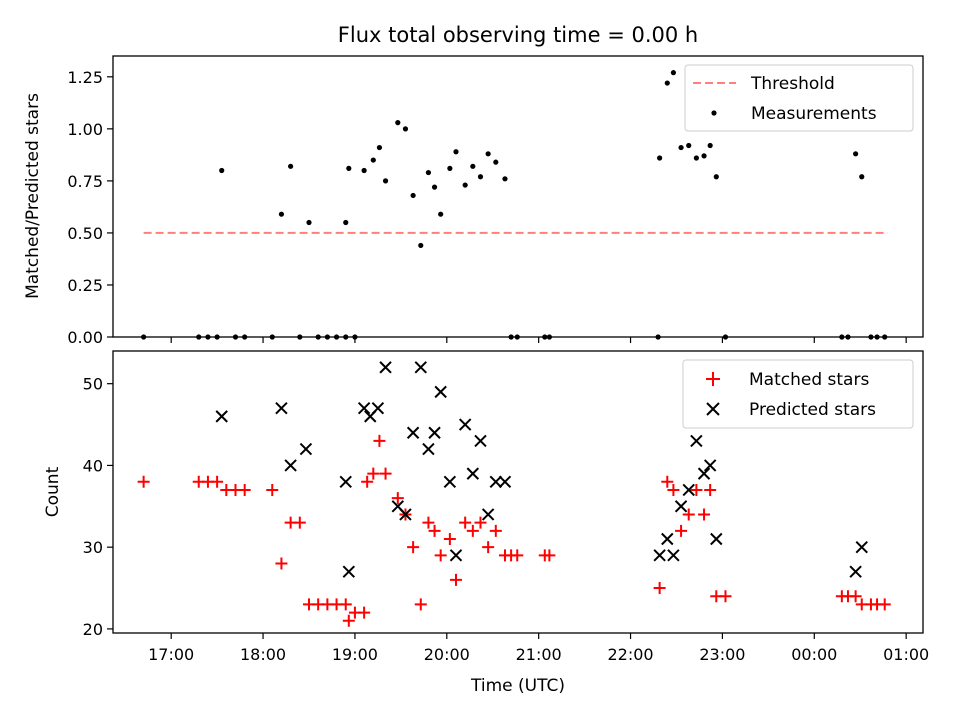 This screenshot has height=720, width=960. What do you see at coordinates (355, 654) in the screenshot?
I see `bottom-x-tick-label: 19:00` at bounding box center [355, 654].